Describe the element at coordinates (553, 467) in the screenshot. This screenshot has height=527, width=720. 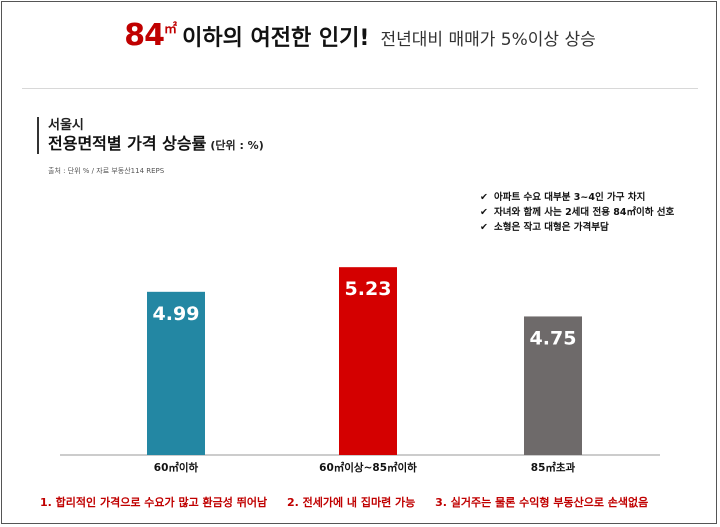
I see `x-tick-label: 85㎡초과` at that location.